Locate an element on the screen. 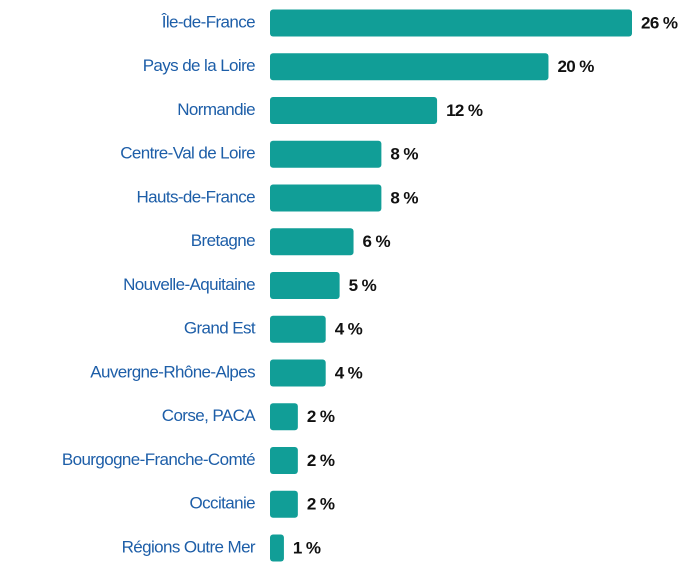 The width and height of the screenshot is (692, 562). category-label: Bretagne is located at coordinates (223, 240).